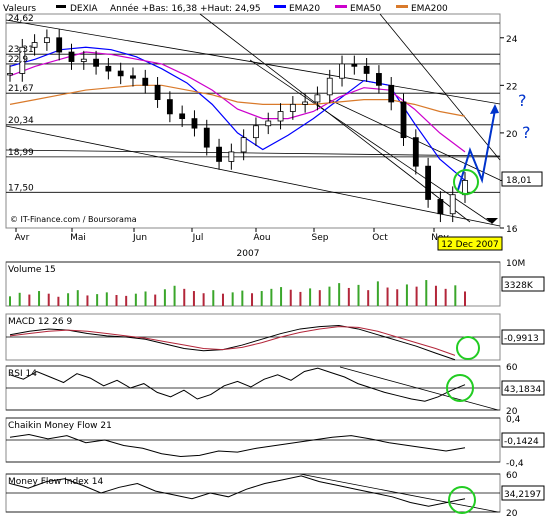 The height and width of the screenshot is (516, 548). What do you see at coordinates (198, 238) in the screenshot?
I see `month-label: Jul` at bounding box center [198, 238].